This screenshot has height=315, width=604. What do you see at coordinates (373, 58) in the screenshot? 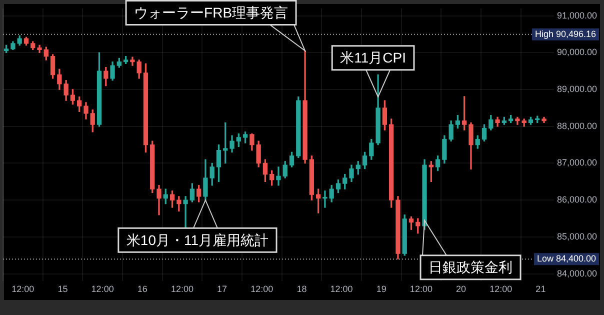
I see `annotation: 米11月CPI` at bounding box center [373, 58].